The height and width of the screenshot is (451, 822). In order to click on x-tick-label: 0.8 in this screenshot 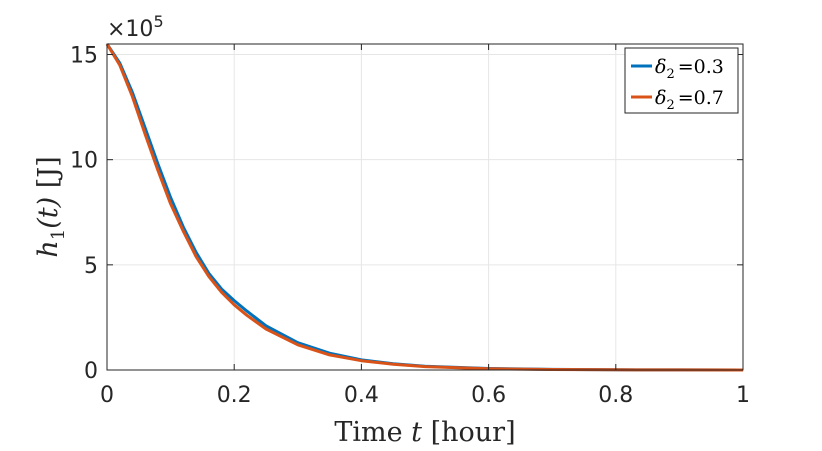, I will do `click(615, 395)`.